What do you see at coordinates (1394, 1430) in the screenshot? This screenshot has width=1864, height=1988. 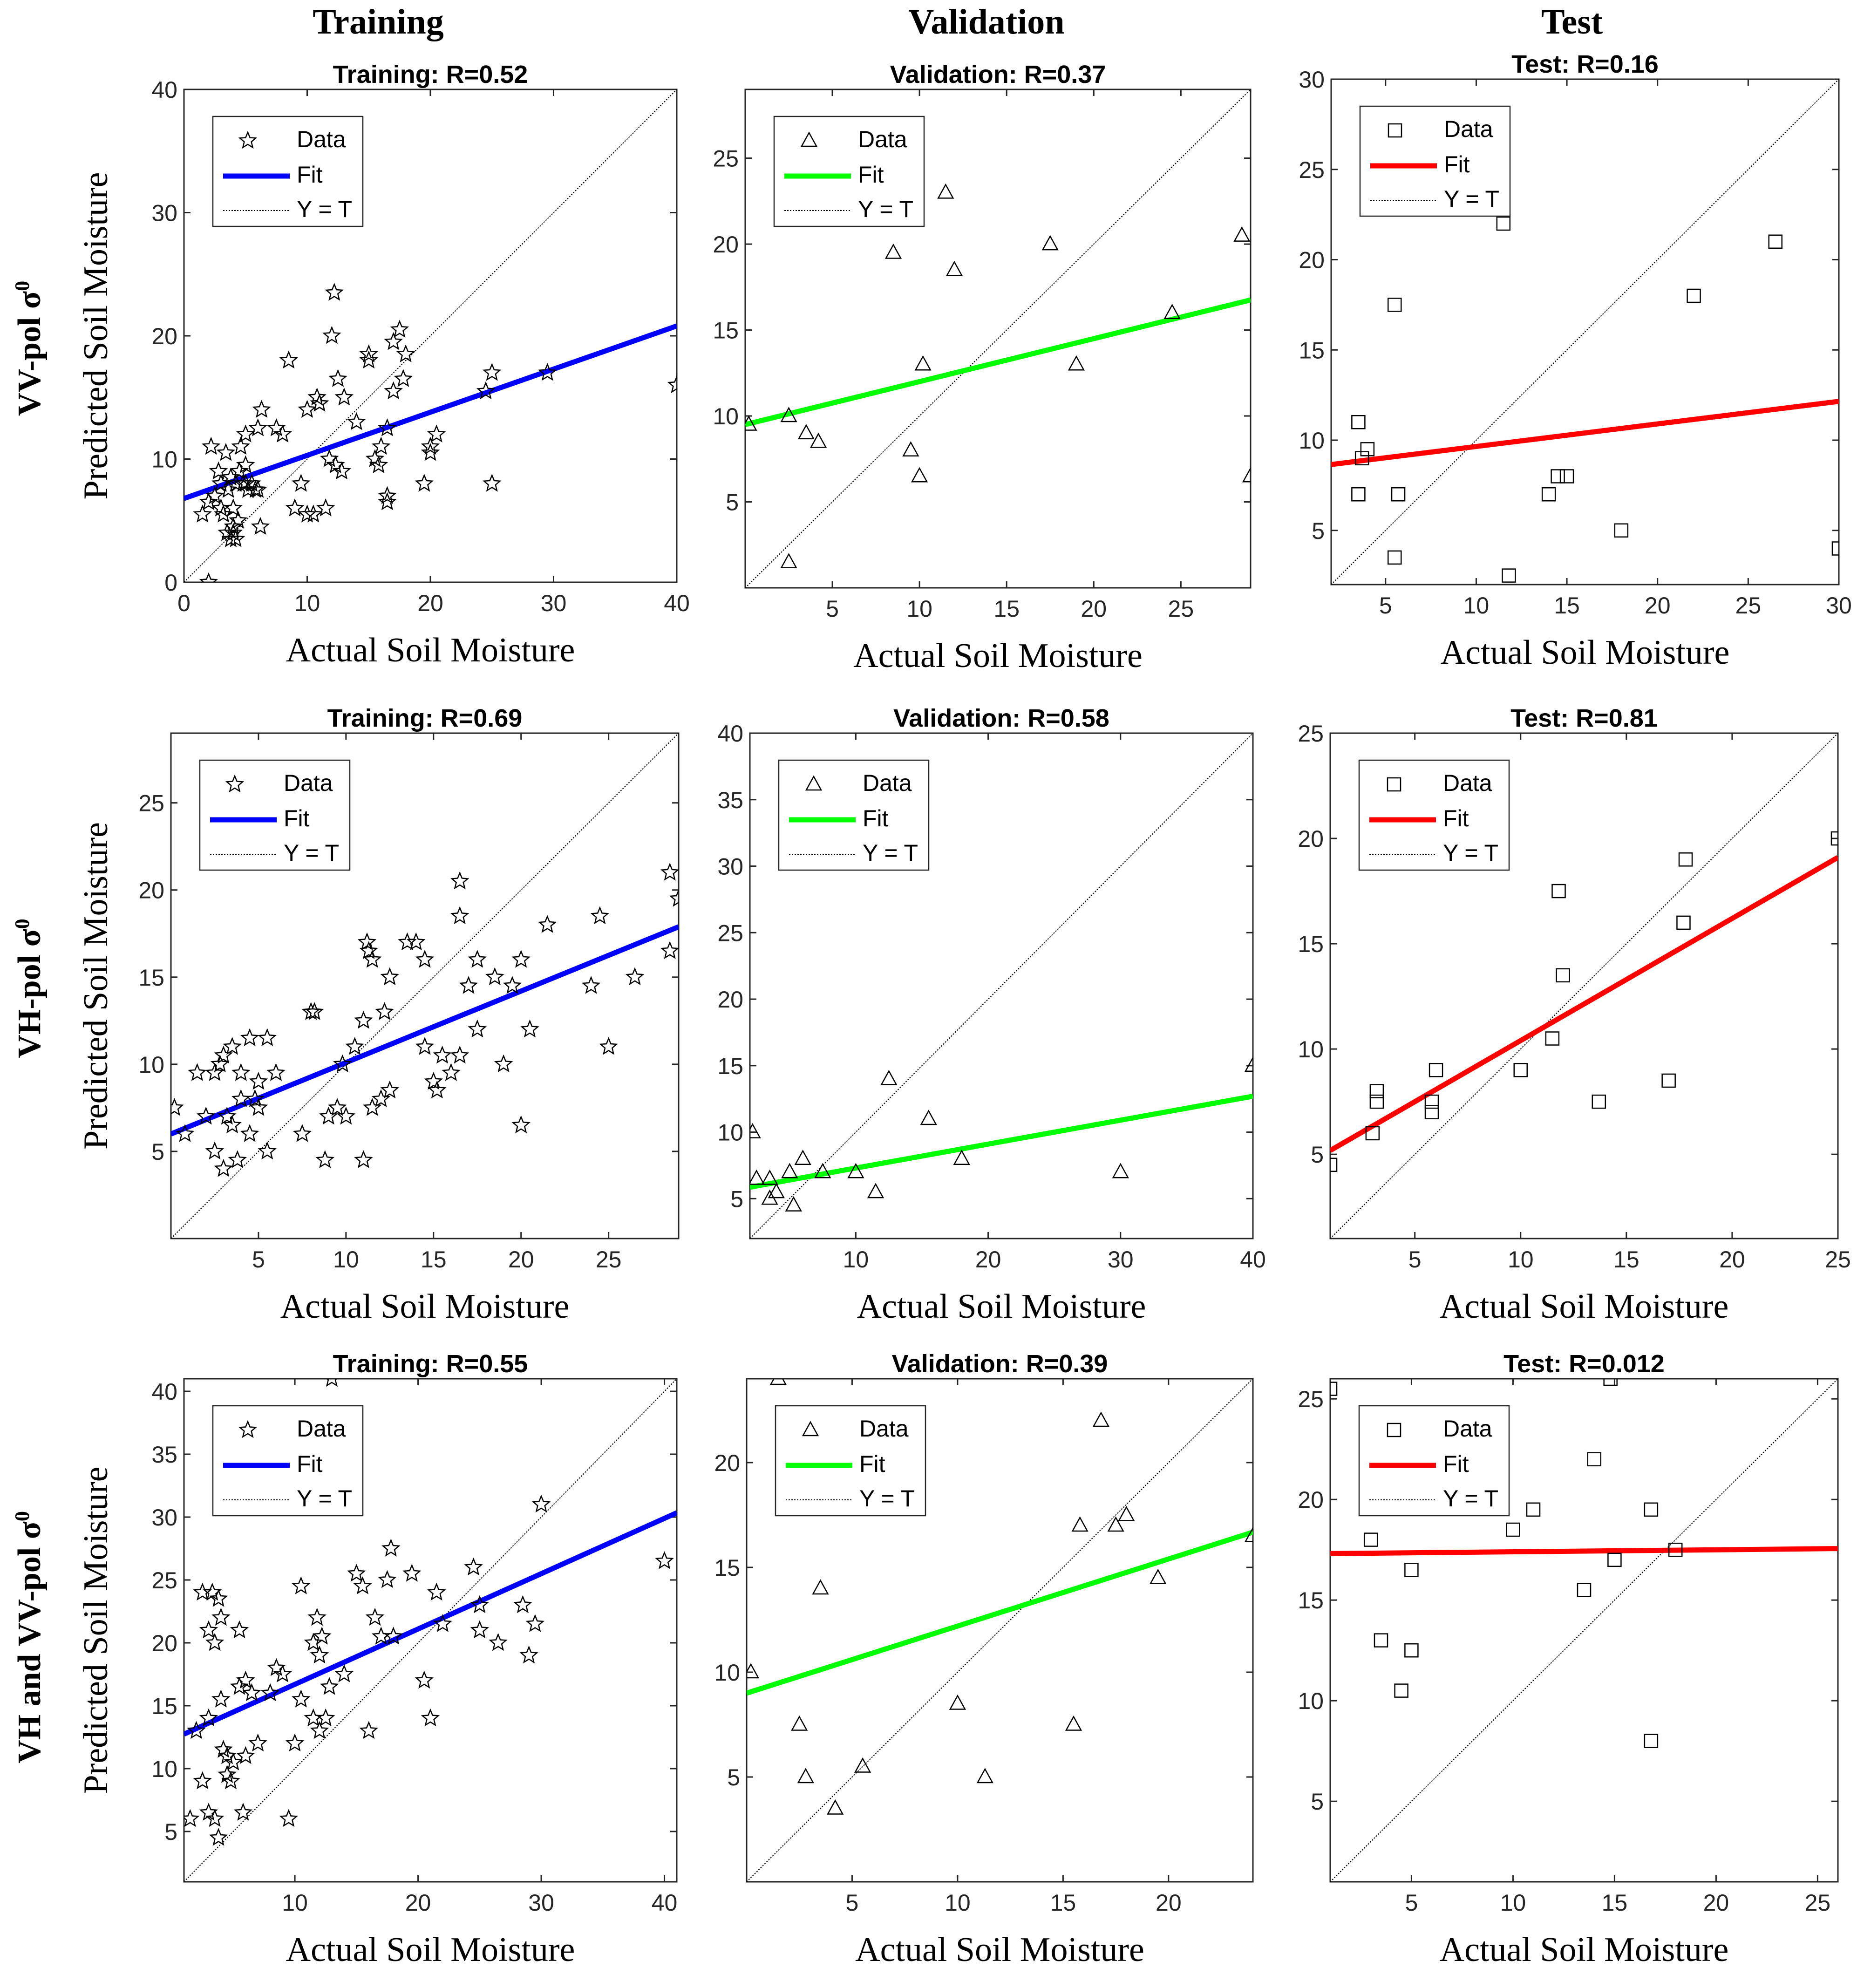 I see `legend-data-marker` at bounding box center [1394, 1430].